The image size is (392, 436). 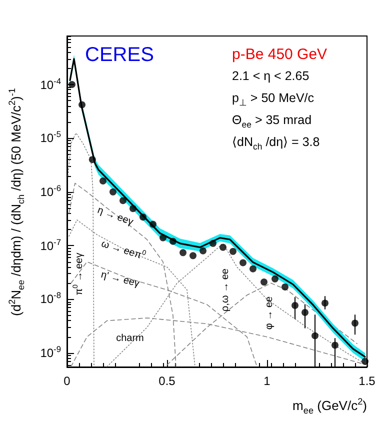 I want to click on y-tick-label: 10$^{-8}$, so click(x=50, y=298).